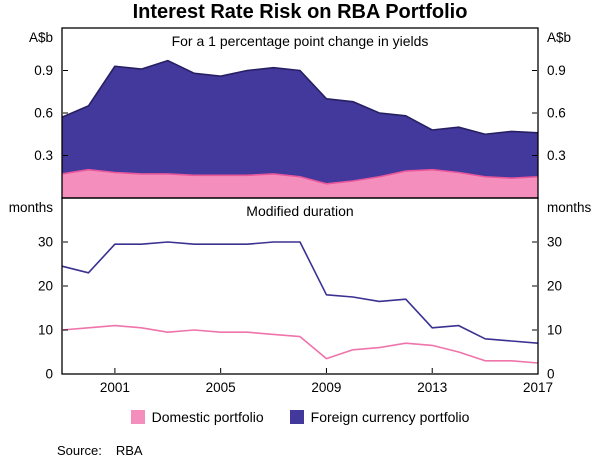 The height and width of the screenshot is (464, 600). I want to click on area-domestic-portfolio, so click(300, 183).